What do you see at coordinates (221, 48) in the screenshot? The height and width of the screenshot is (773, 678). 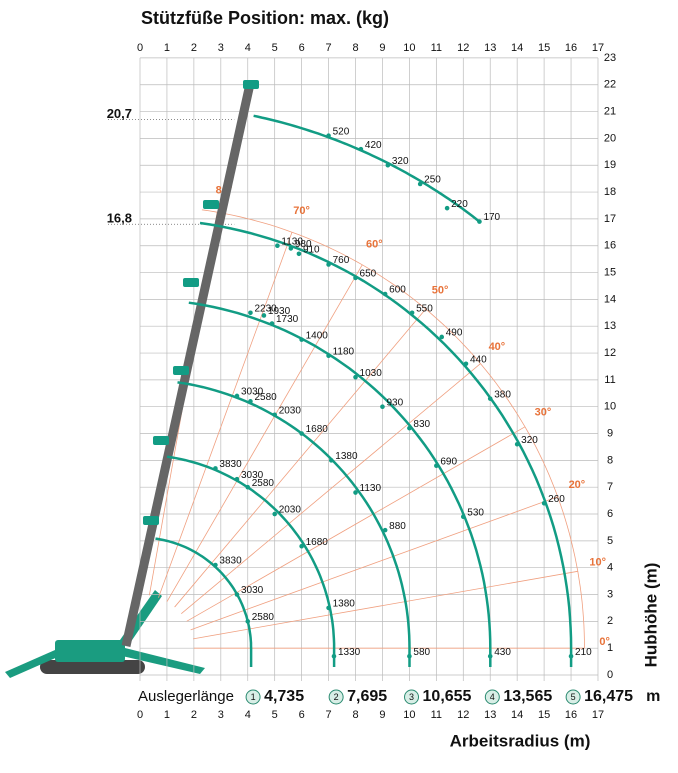 I see `x-tick-label: 3` at bounding box center [221, 48].